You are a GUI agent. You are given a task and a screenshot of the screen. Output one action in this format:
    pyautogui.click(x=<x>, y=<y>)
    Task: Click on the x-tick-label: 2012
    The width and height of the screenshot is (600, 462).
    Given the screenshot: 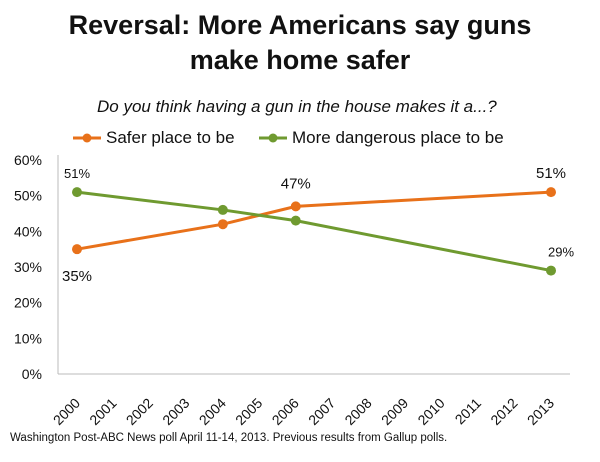 What is the action you would take?
    pyautogui.click(x=503, y=411)
    